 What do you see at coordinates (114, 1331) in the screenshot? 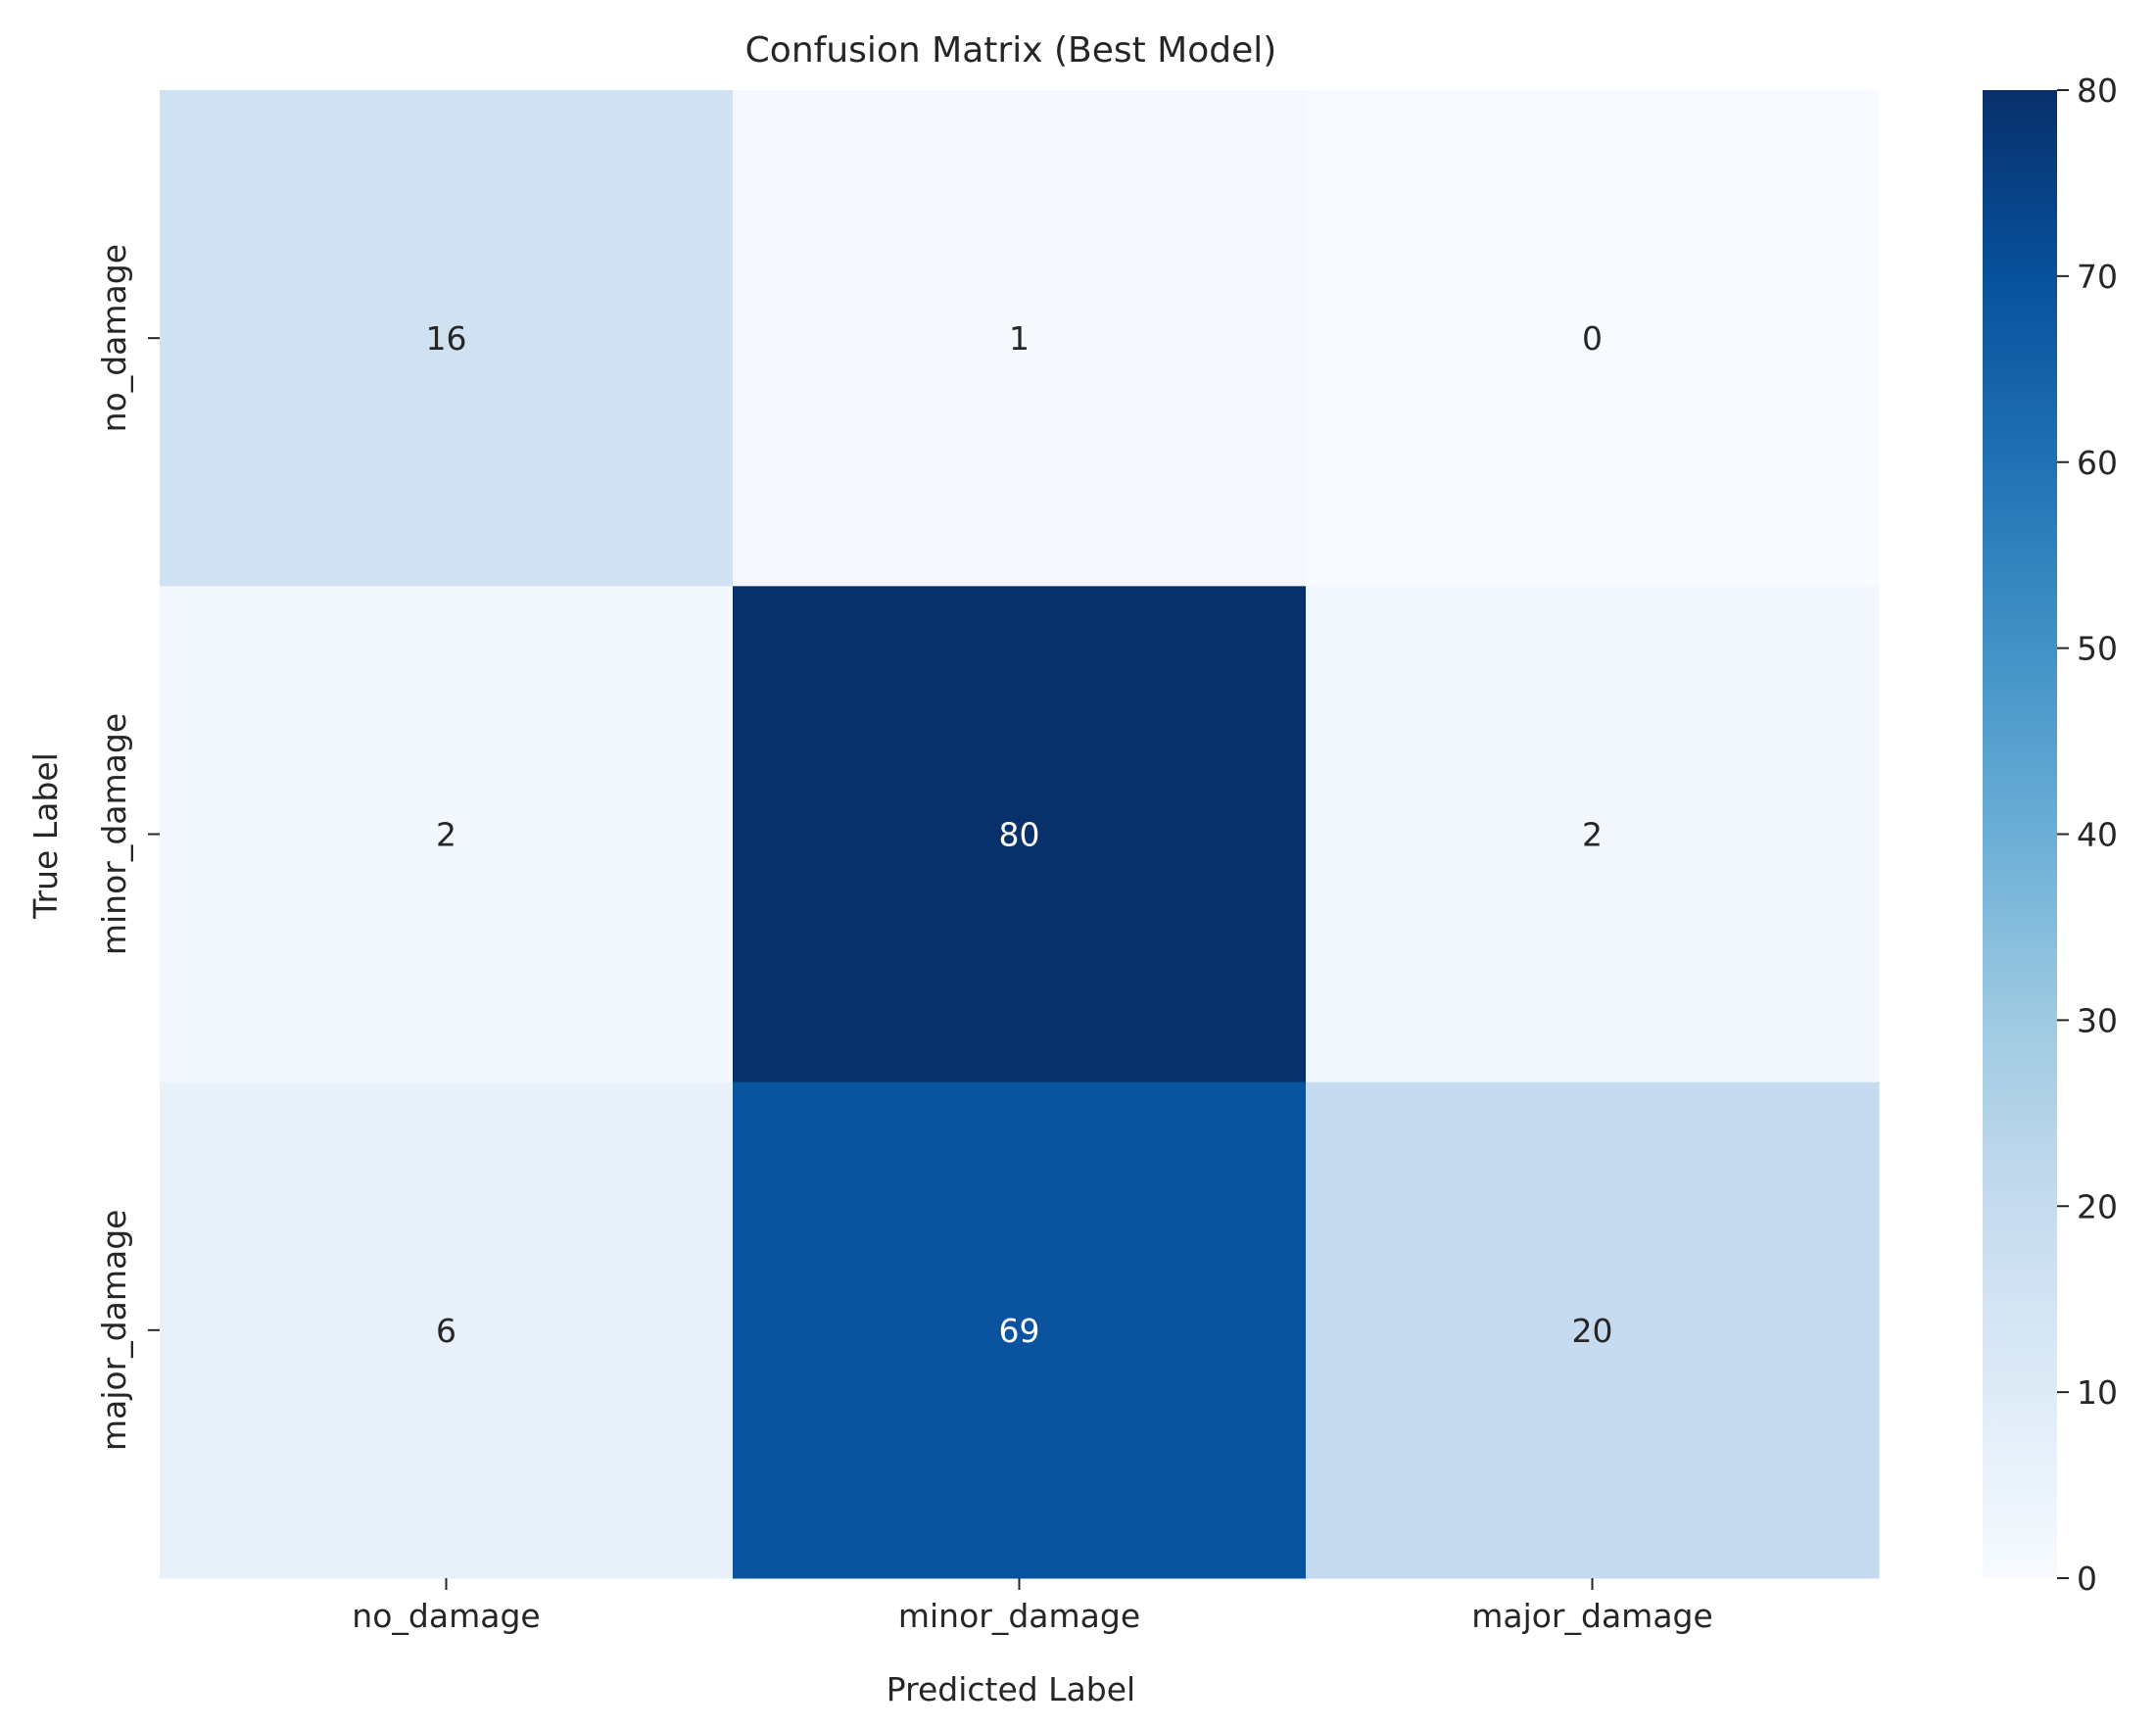
I see `y-tick-label: major_damage` at bounding box center [114, 1331].